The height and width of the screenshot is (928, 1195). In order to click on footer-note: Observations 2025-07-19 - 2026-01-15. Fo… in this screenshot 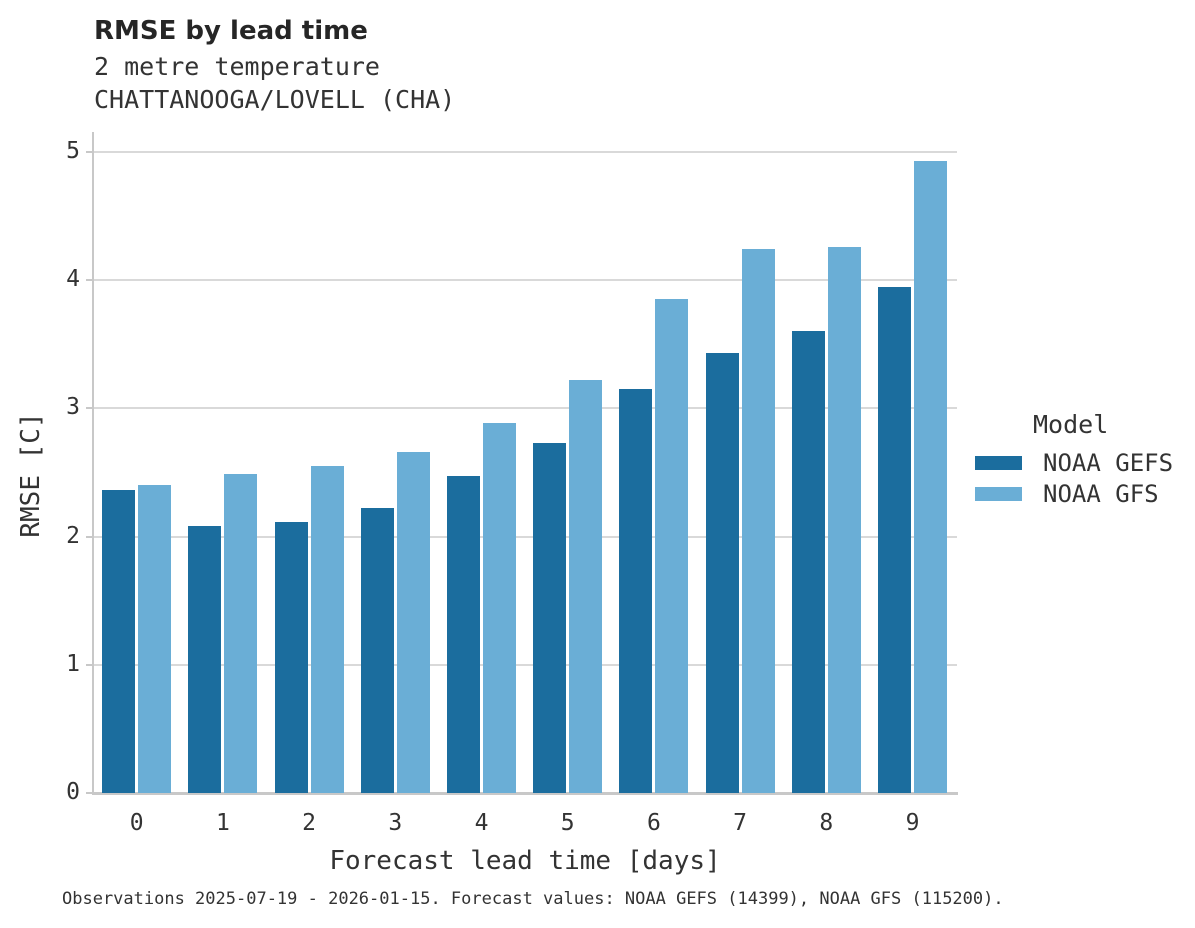, I will do `click(533, 899)`.